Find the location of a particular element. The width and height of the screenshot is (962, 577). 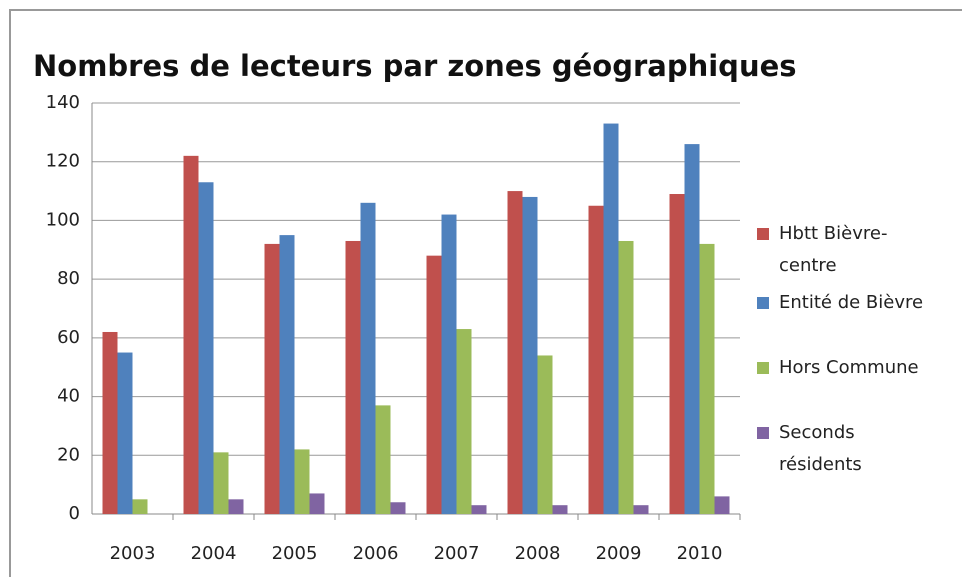

x-tick-label: 2005 is located at coordinates (295, 553).